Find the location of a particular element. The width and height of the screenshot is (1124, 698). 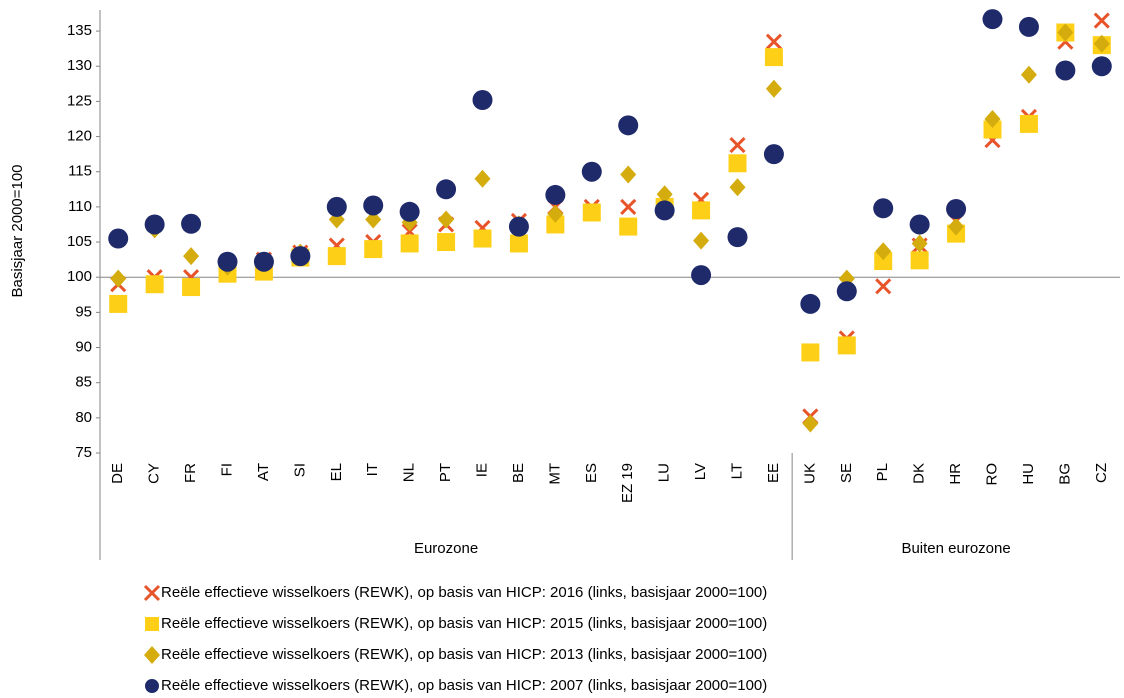

y-tick-label: 85 is located at coordinates (83, 382).